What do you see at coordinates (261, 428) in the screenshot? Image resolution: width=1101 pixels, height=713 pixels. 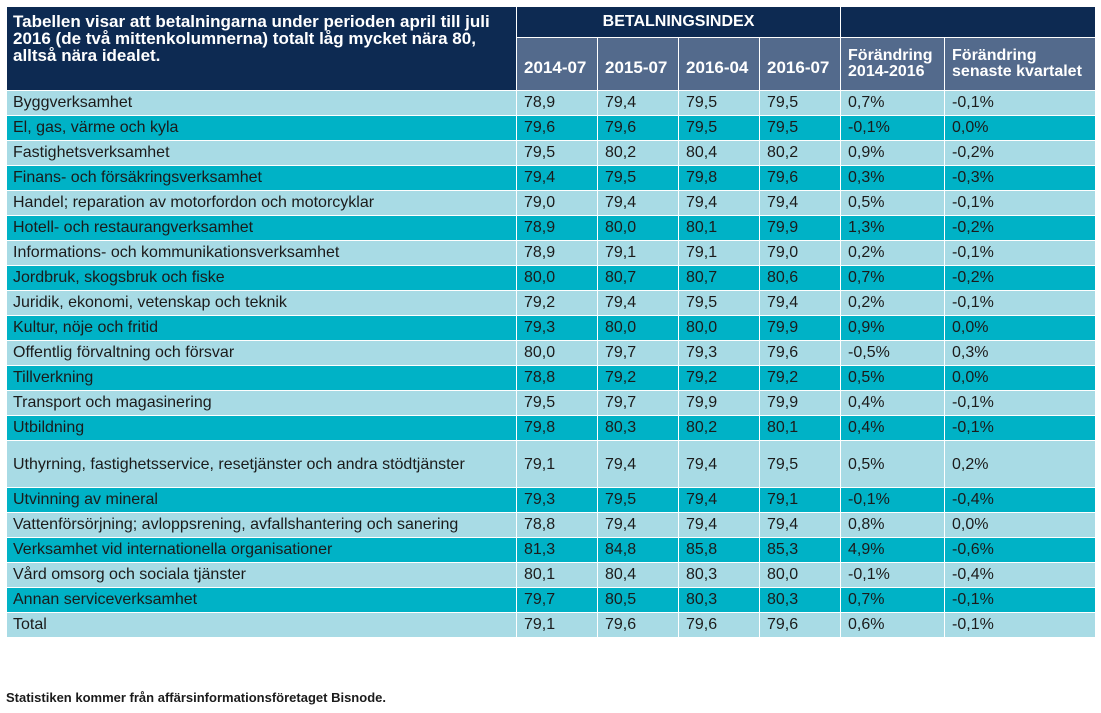 I see `row-label: Utbildning` at bounding box center [261, 428].